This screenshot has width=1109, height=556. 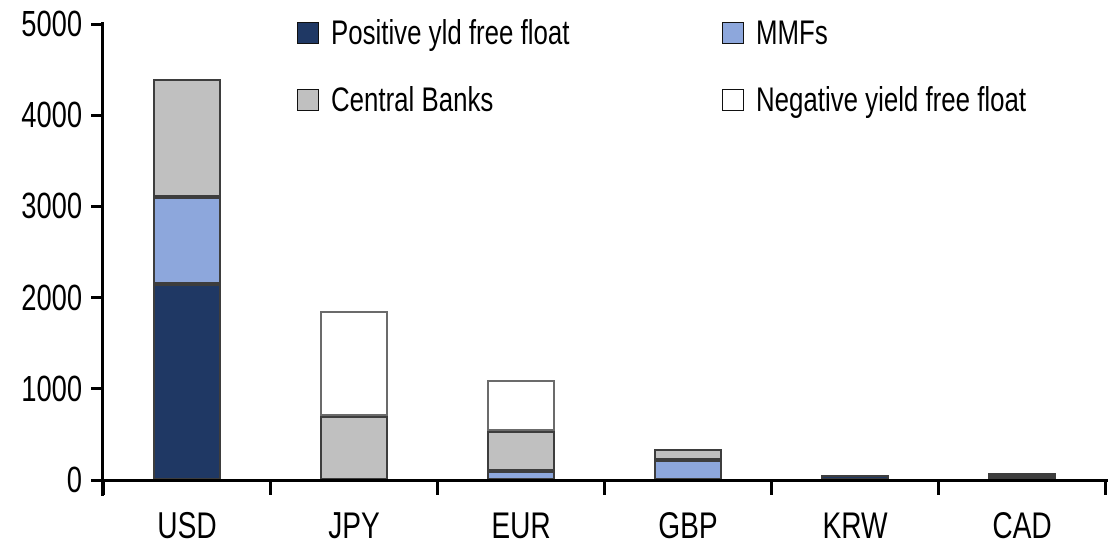 I want to click on bar-segment-eur-mmfs, so click(x=520, y=475).